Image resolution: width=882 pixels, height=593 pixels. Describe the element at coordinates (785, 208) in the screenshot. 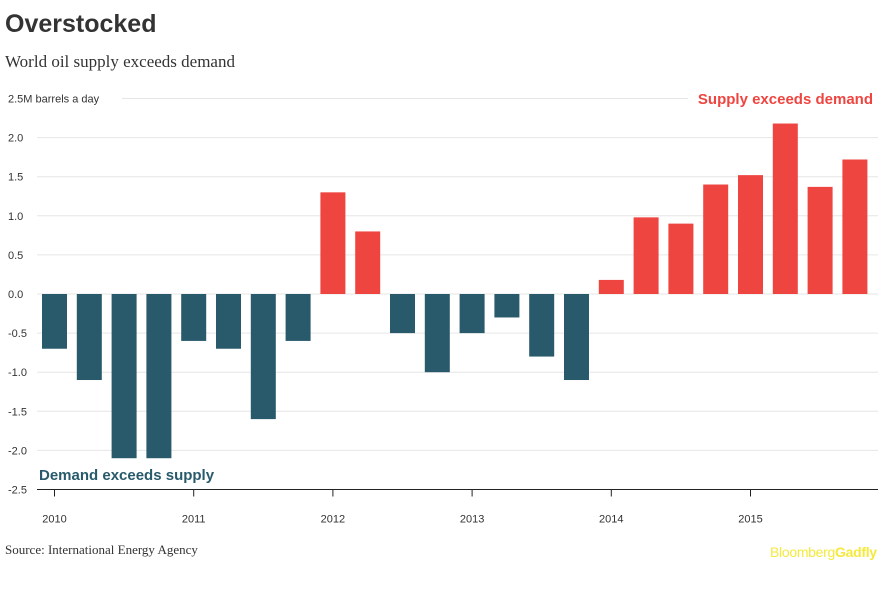

I see `bar-2015-q2` at that location.